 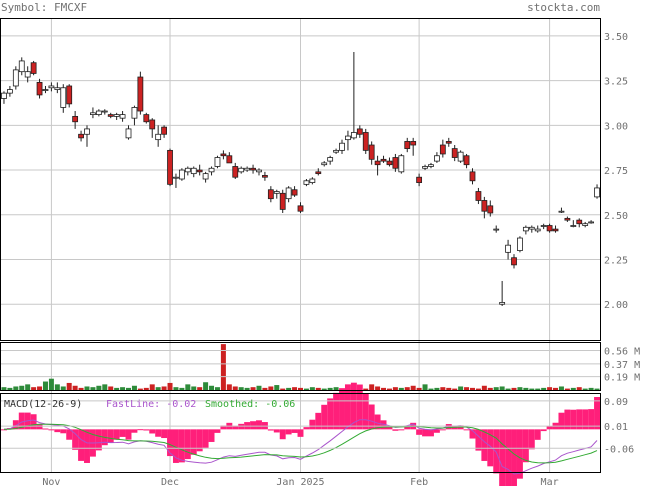 I want to click on price-tick-label: 3.25, so click(x=616, y=82).